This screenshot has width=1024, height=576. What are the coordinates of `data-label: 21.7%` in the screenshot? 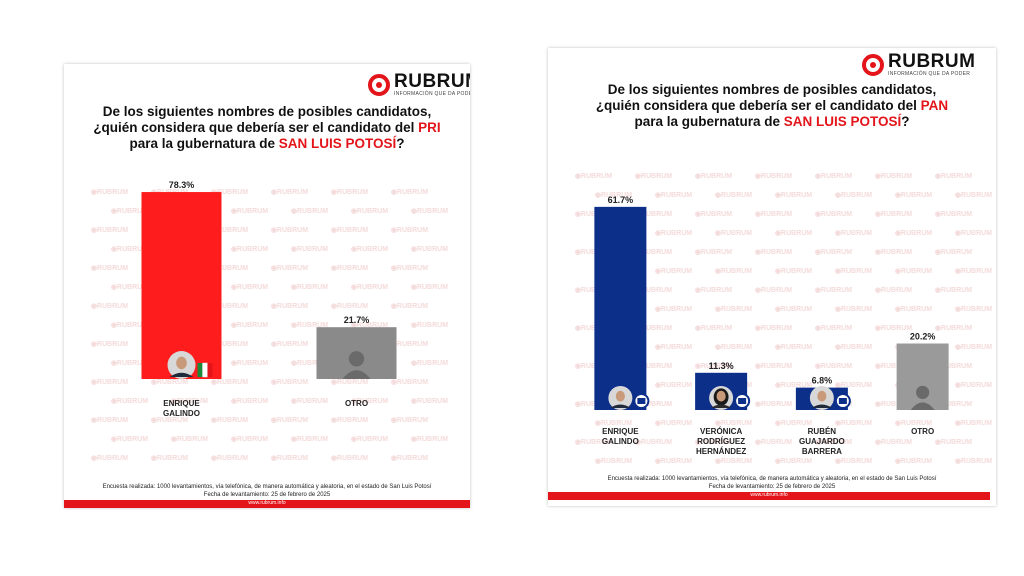 It's located at (357, 320).